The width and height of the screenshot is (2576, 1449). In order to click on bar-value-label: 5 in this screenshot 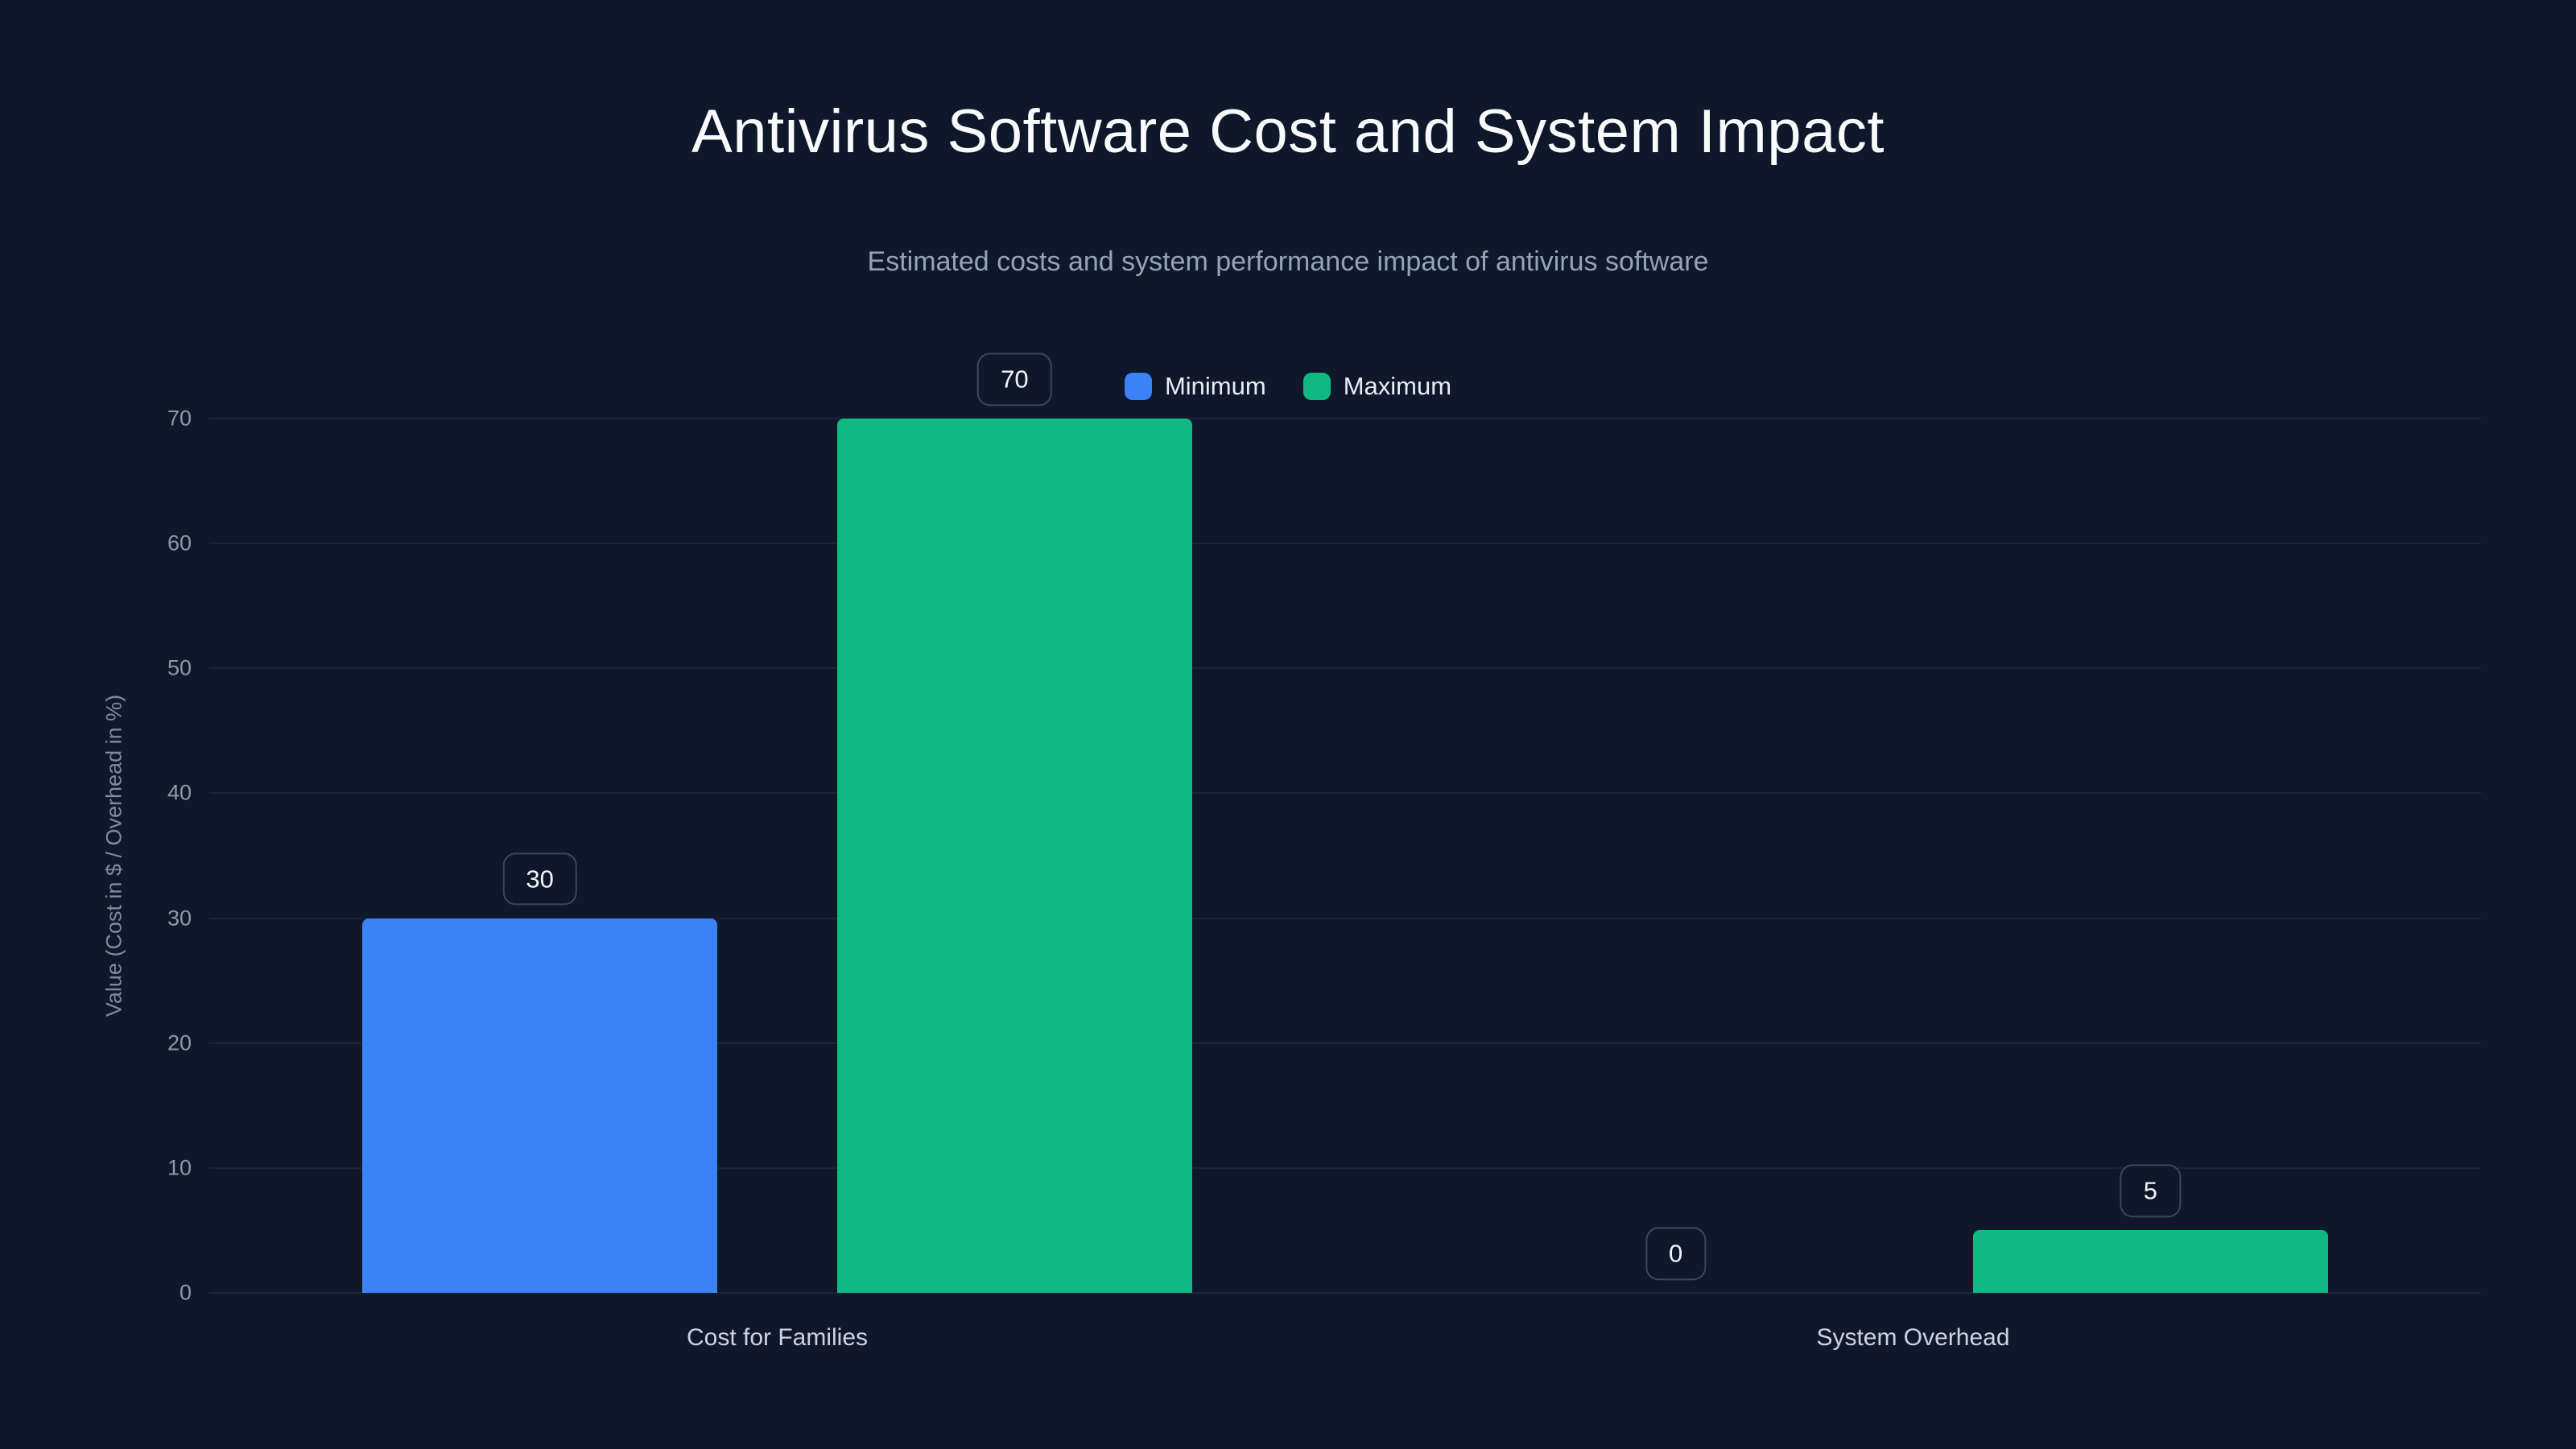, I will do `click(2151, 1191)`.